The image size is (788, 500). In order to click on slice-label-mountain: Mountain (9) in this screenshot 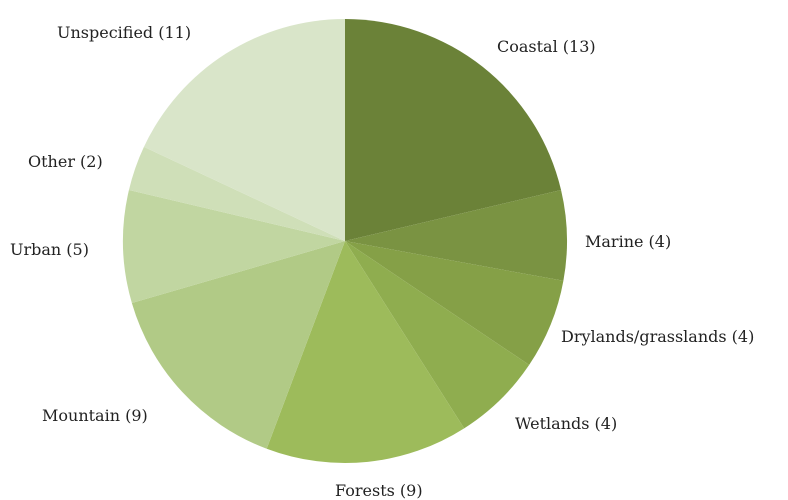, I will do `click(95, 415)`.